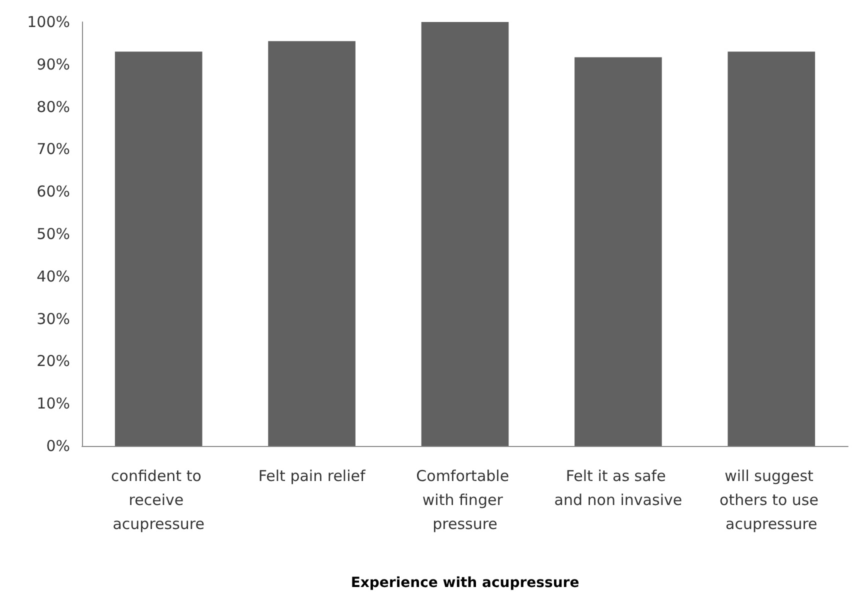  What do you see at coordinates (772, 500) in the screenshot?
I see `x-tick-label: will suggest others to use acupressure` at bounding box center [772, 500].